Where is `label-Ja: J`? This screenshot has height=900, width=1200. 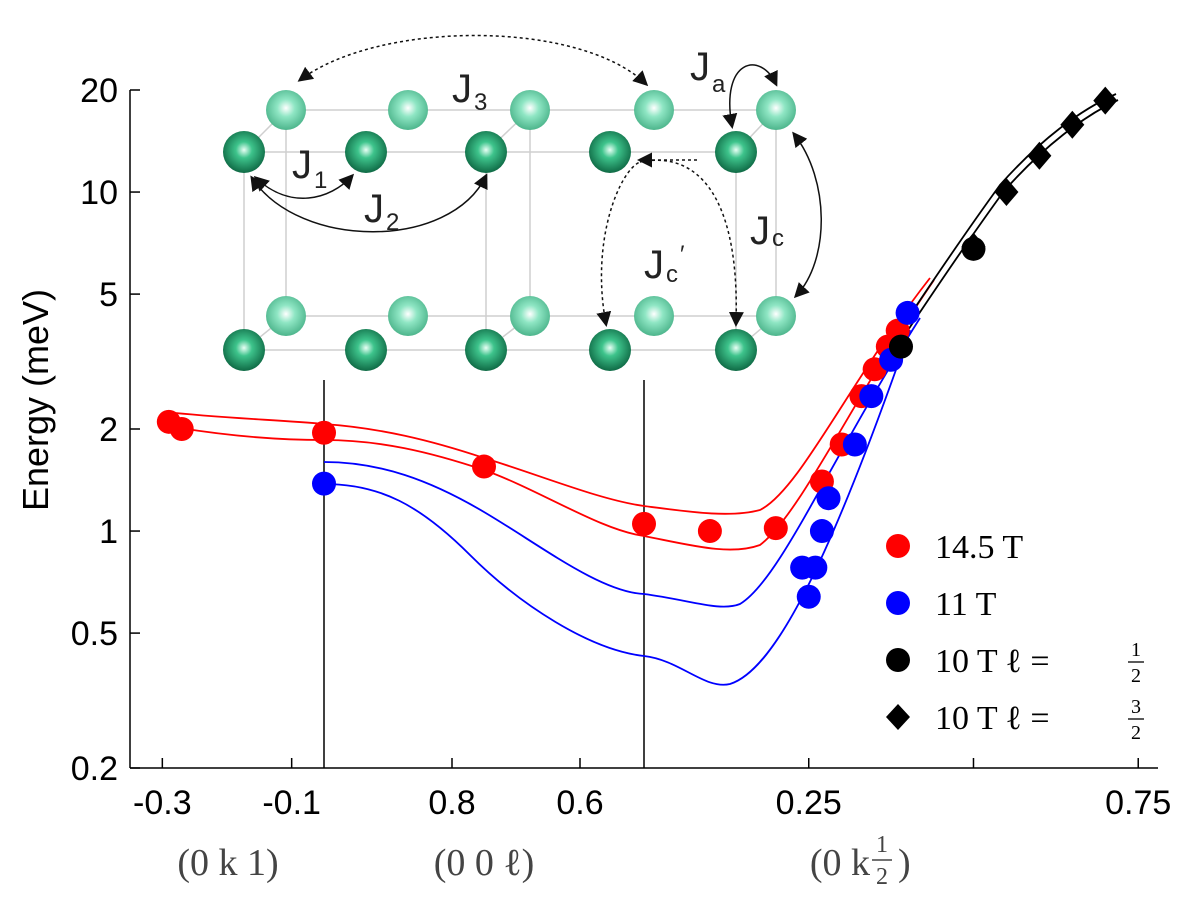
label-Ja: J is located at coordinates (700, 67).